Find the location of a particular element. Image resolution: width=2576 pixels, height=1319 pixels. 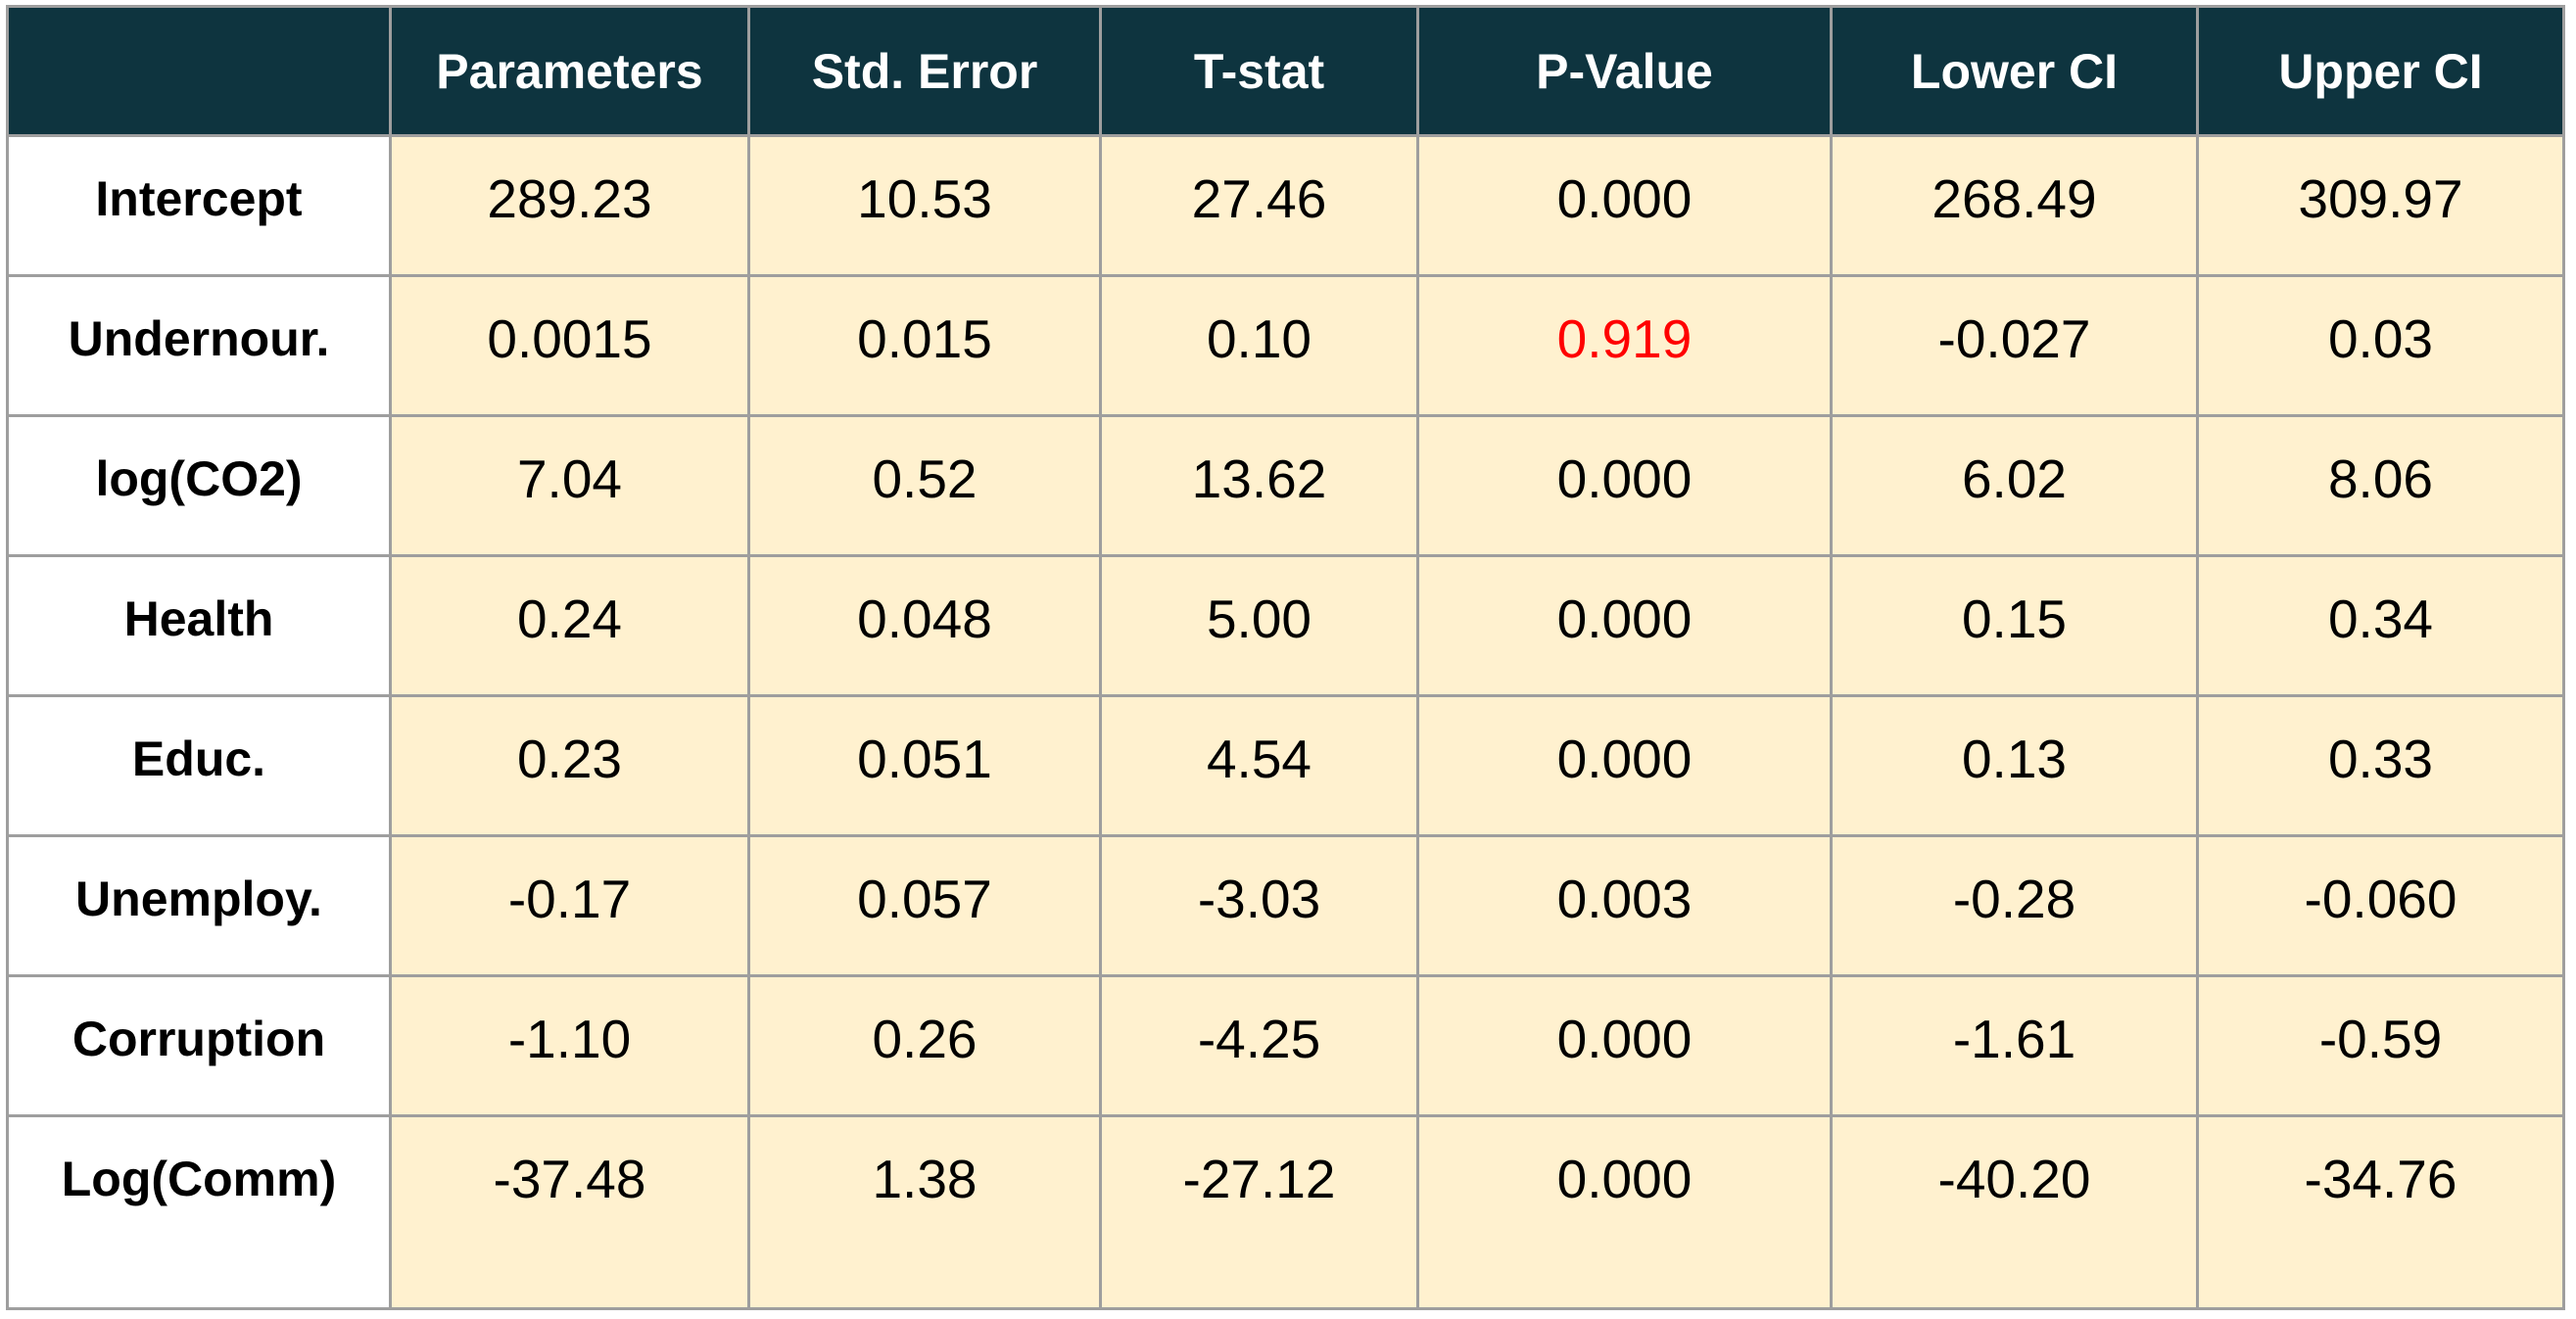

cell-parameters: 289.23 is located at coordinates (569, 206).